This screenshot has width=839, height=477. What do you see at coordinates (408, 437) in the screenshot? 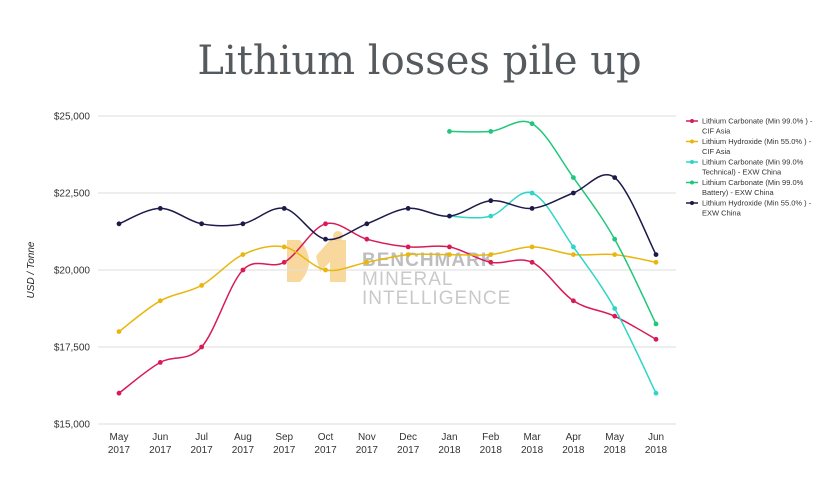
I see `x-tick-label: Dec` at bounding box center [408, 437].